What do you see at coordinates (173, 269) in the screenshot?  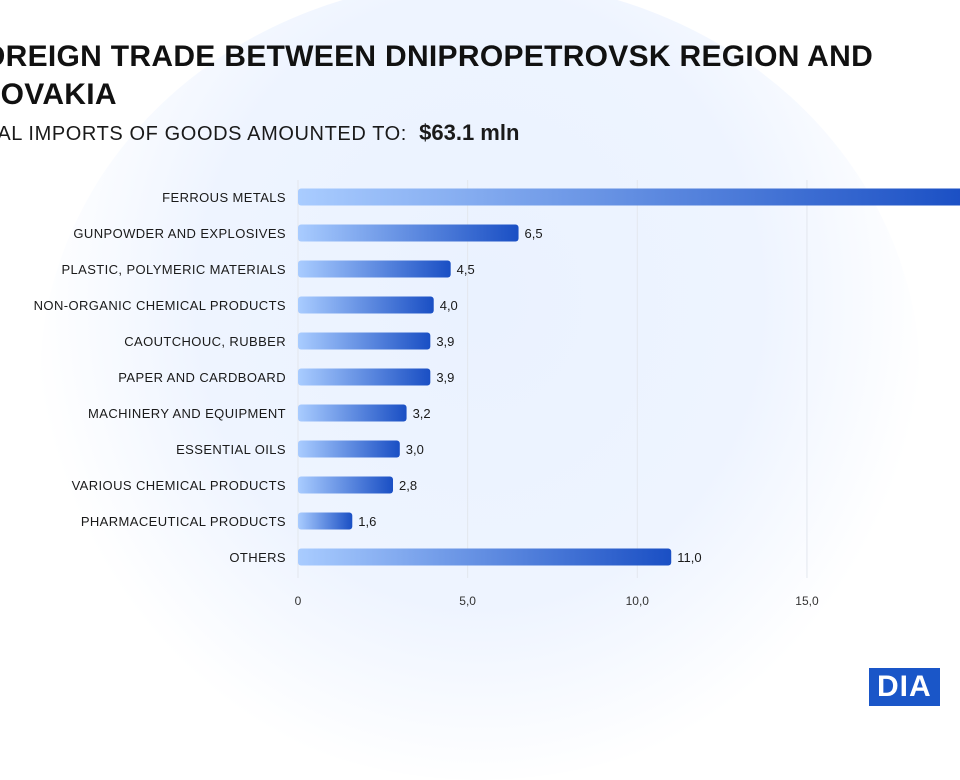 I see `category-label: PLASTIC, POLYMERIC MATERIALS` at bounding box center [173, 269].